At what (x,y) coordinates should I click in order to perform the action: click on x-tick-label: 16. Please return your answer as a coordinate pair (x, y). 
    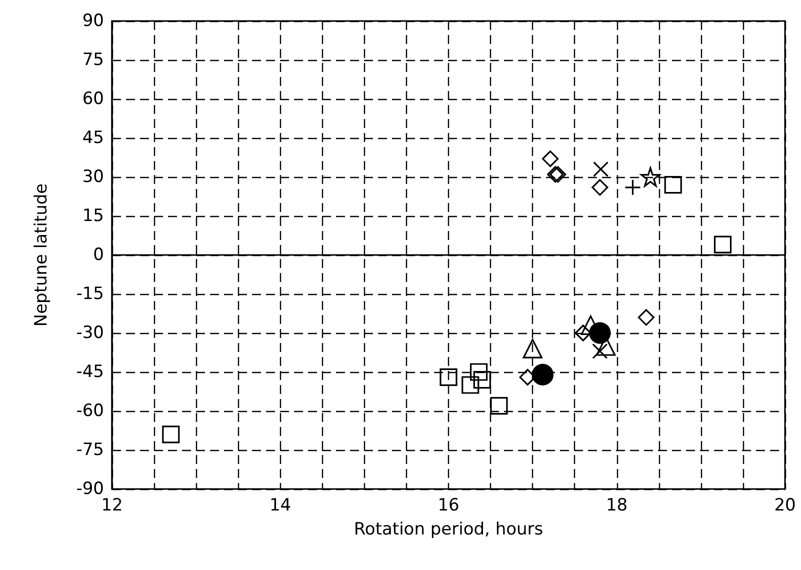
    Looking at the image, I should click on (449, 506).